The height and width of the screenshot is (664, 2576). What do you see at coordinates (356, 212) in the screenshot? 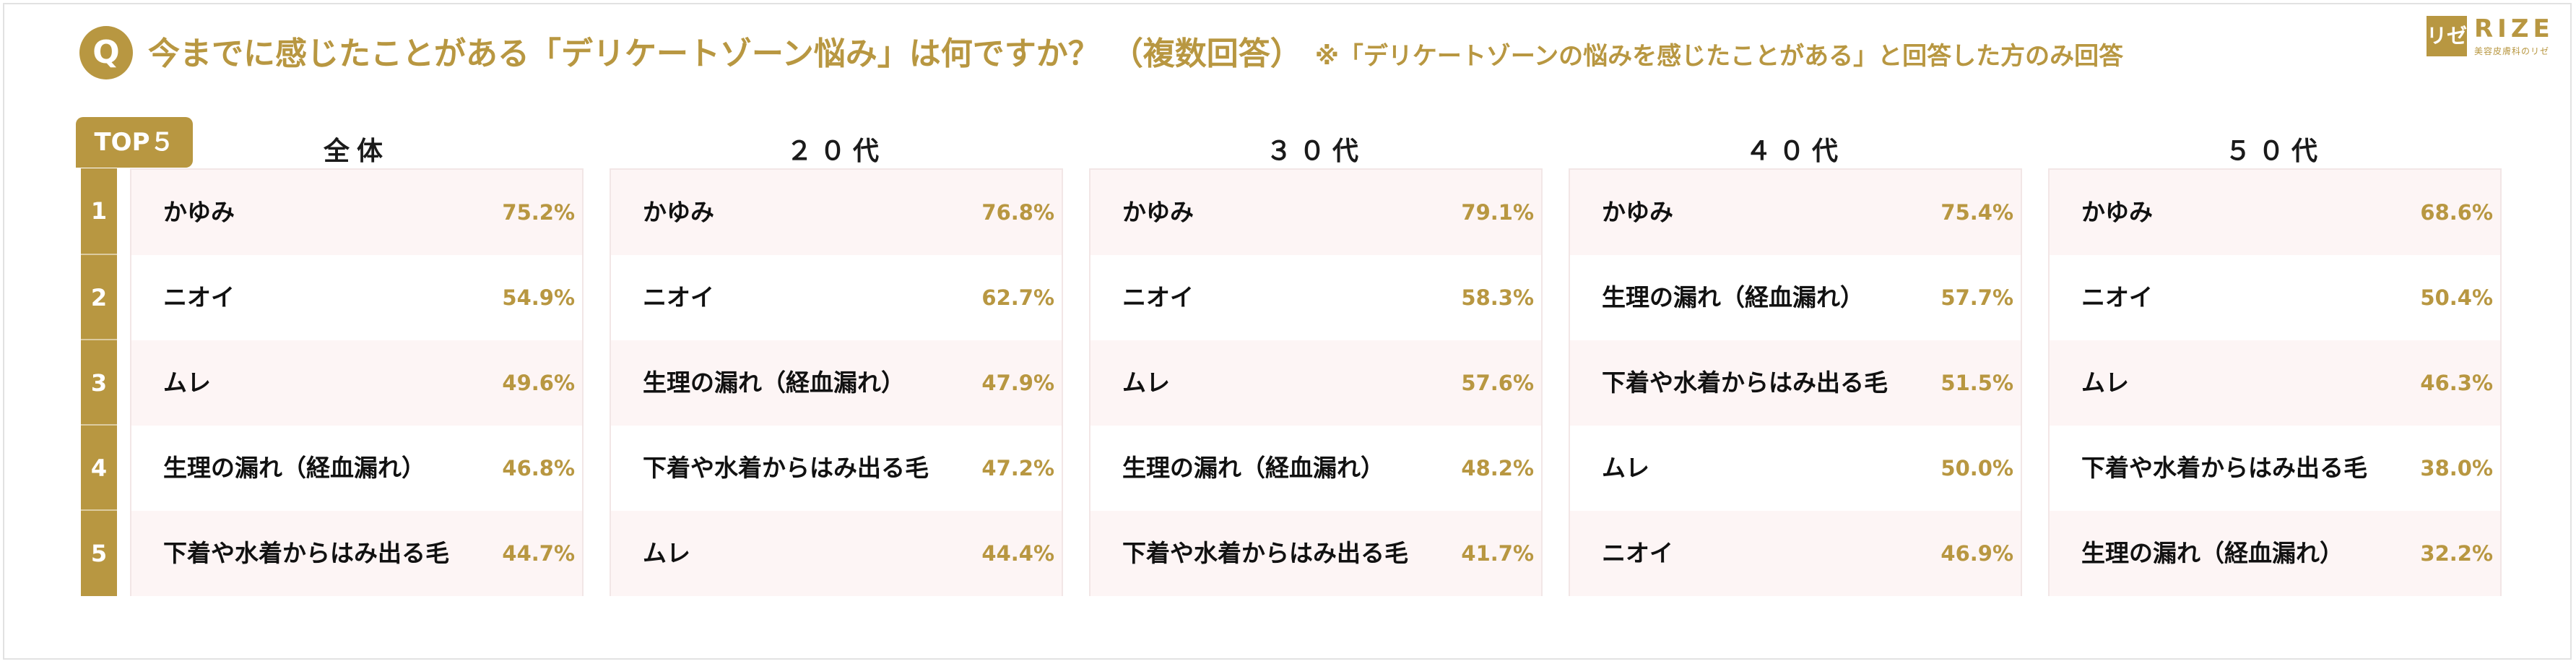
I see `ranking-row: かゆみ 75.2%` at bounding box center [356, 212].